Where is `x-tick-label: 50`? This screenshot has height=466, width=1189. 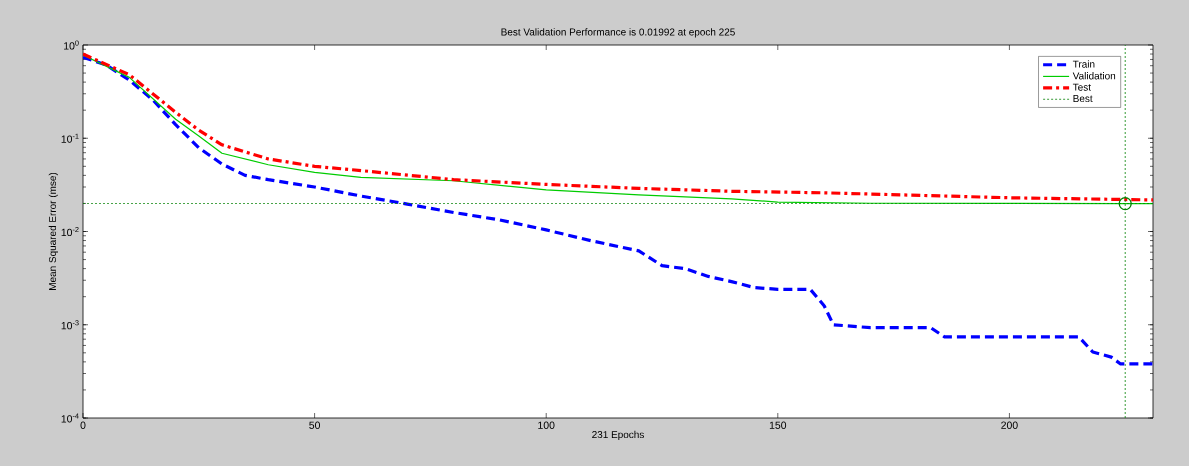 x-tick-label: 50 is located at coordinates (315, 425).